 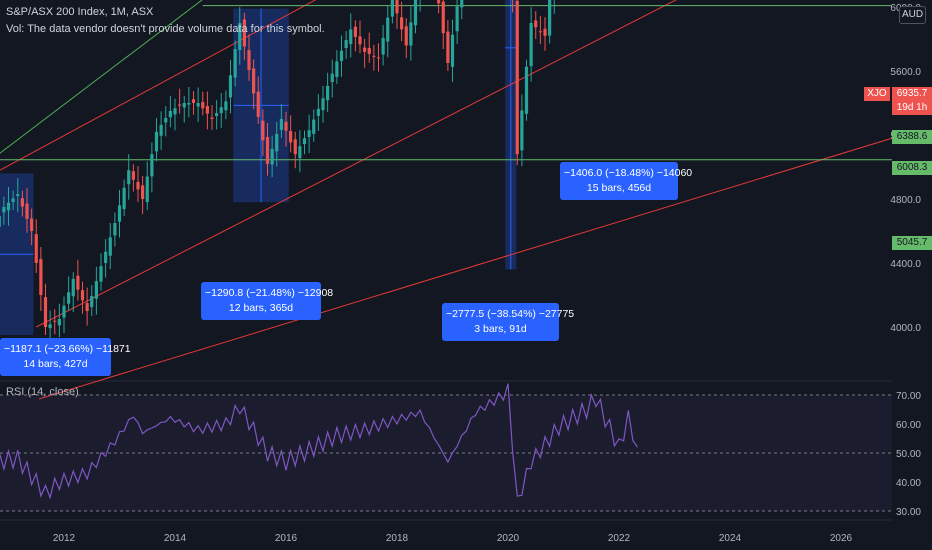 I want to click on time-tick-label: 2014, so click(x=175, y=538).